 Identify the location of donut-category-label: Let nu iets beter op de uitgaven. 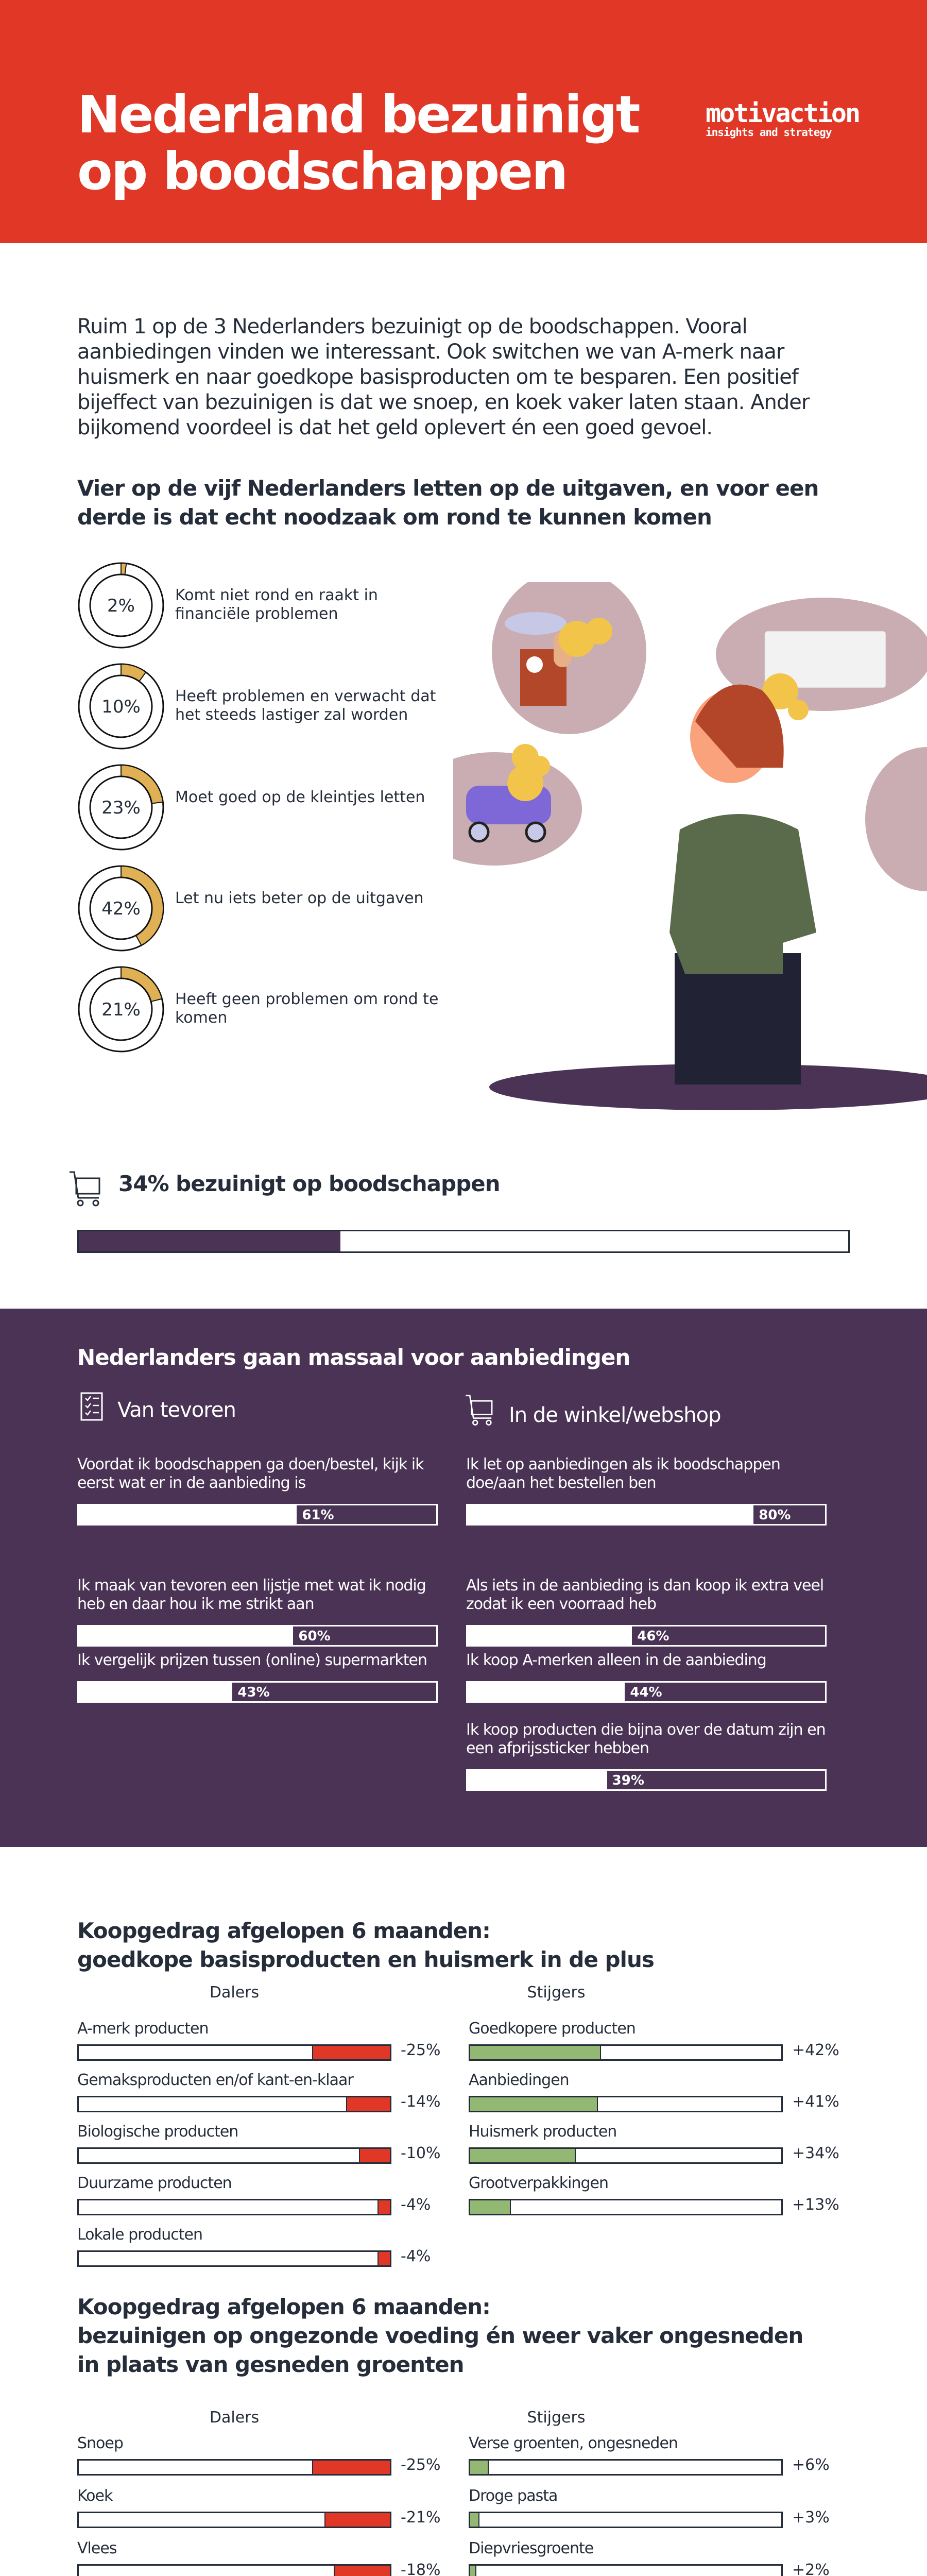
(300, 898).